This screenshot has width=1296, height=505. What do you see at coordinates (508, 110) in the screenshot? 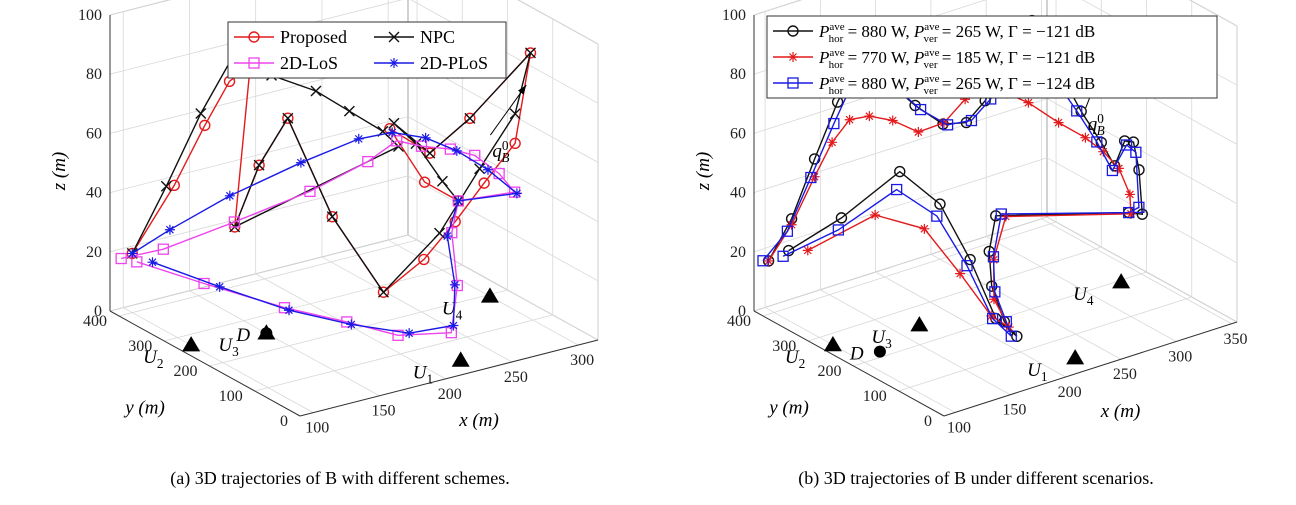
I see `start-arrow-line` at bounding box center [508, 110].